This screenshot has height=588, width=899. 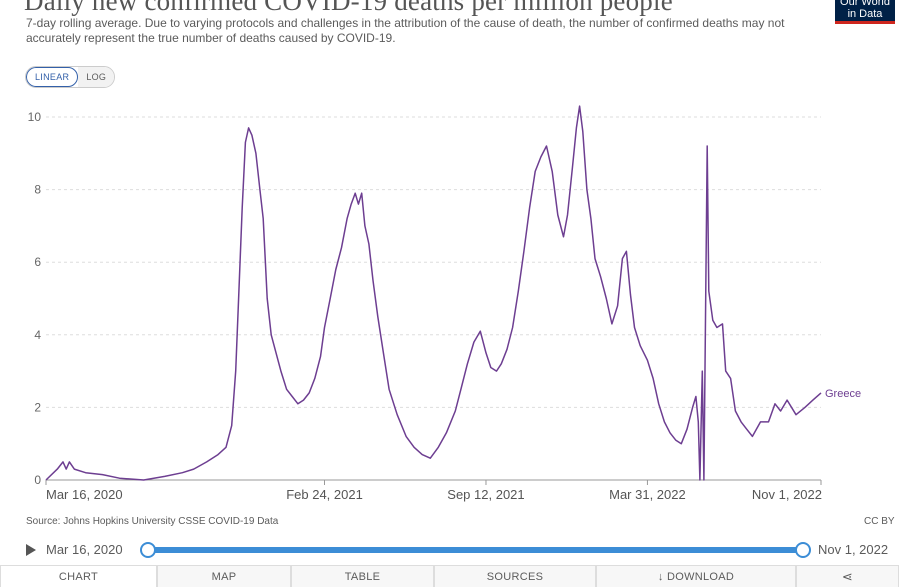 I want to click on tab-chart: CHART, so click(x=78, y=576).